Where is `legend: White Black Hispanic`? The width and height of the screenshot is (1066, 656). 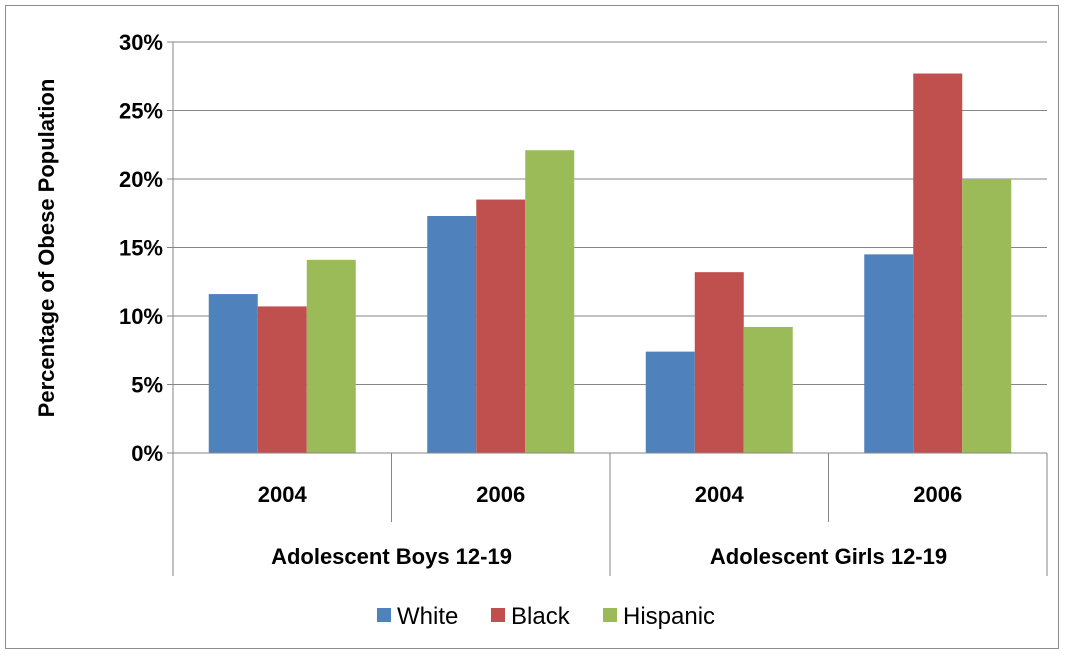 legend: White Black Hispanic is located at coordinates (546, 616).